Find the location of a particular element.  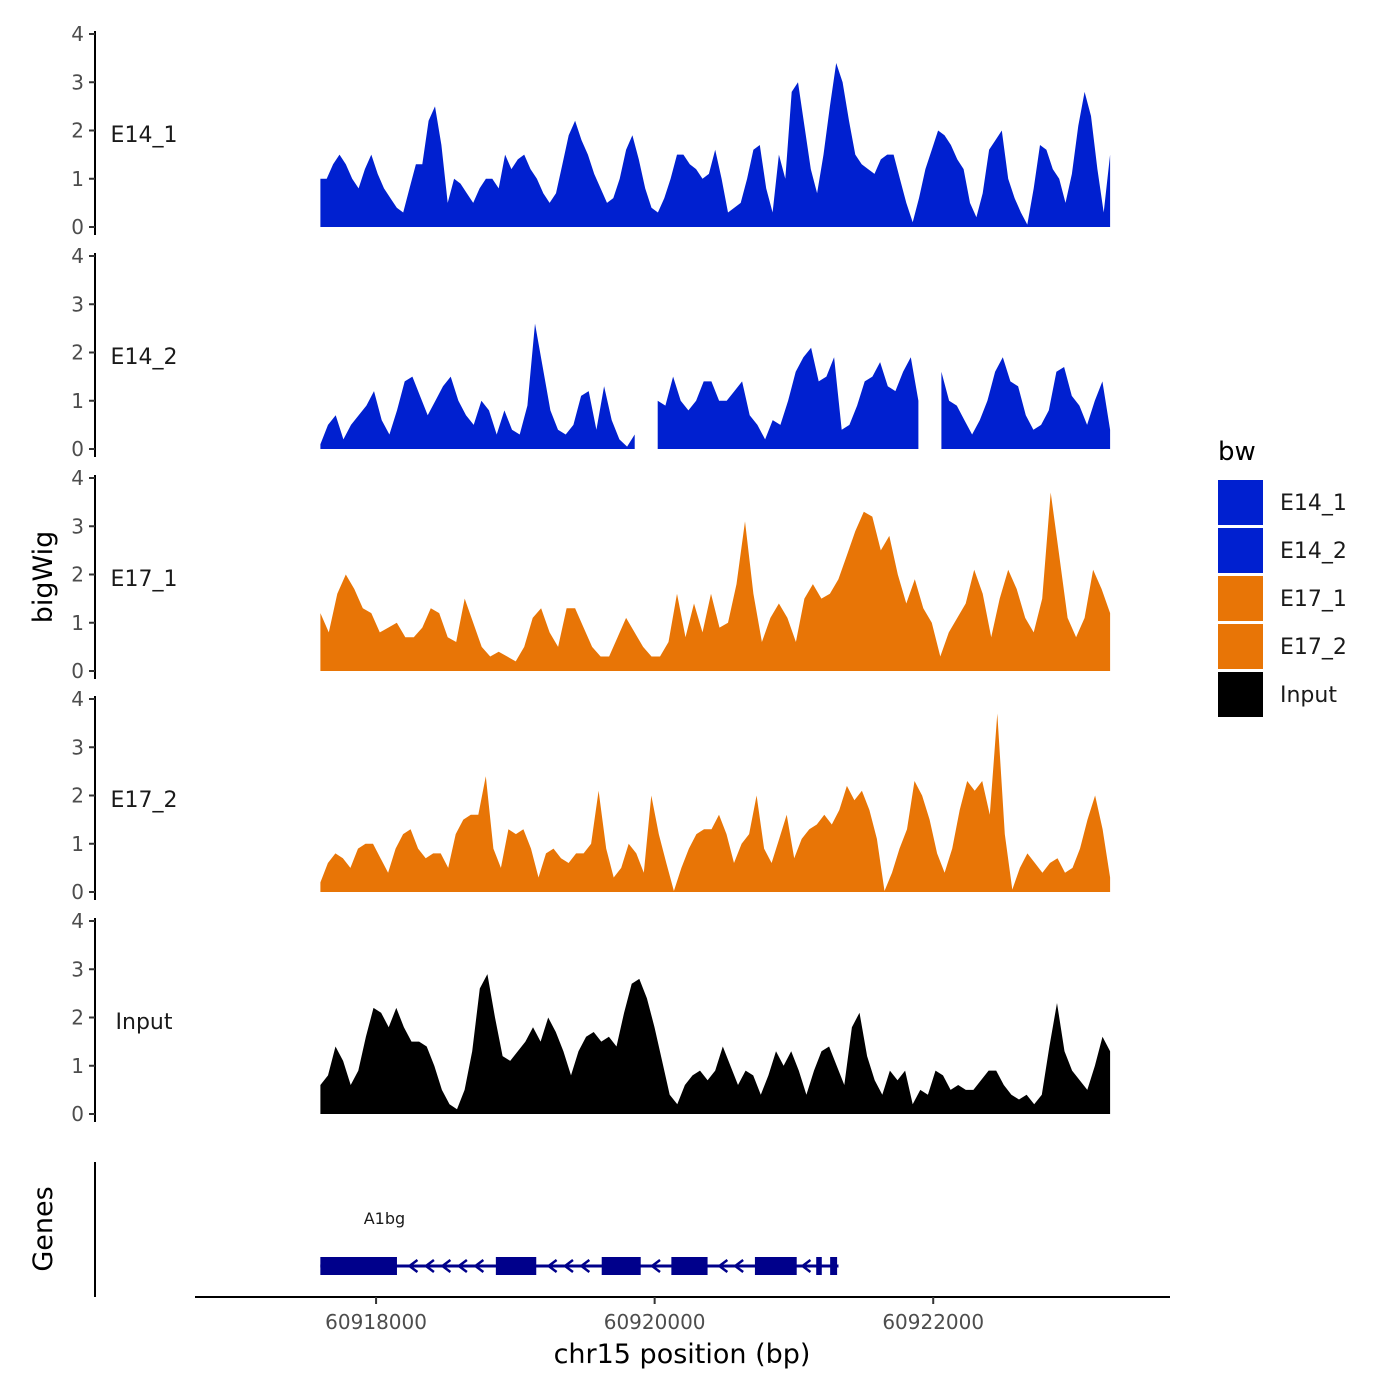

legend: bw E14_1 E14_2 E17_1 E17_2 Input is located at coordinates (1282, 577).